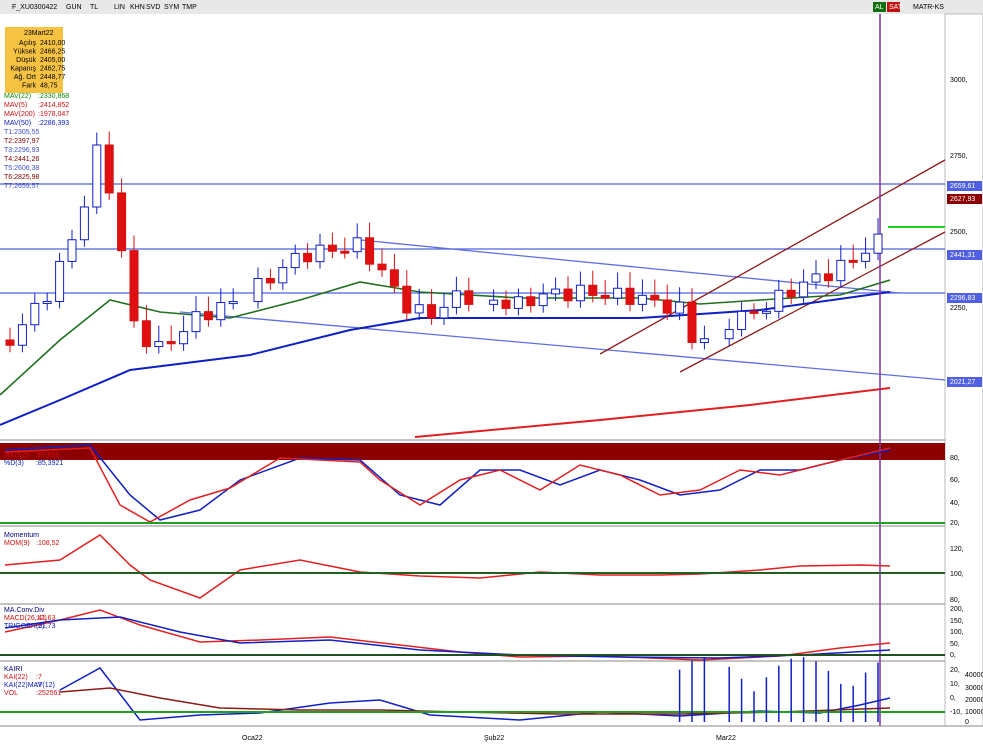 Image resolution: width=983 pixels, height=752 pixels. Describe the element at coordinates (962, 186) in the screenshot. I see `price-tag-label: 2659,61` at that location.